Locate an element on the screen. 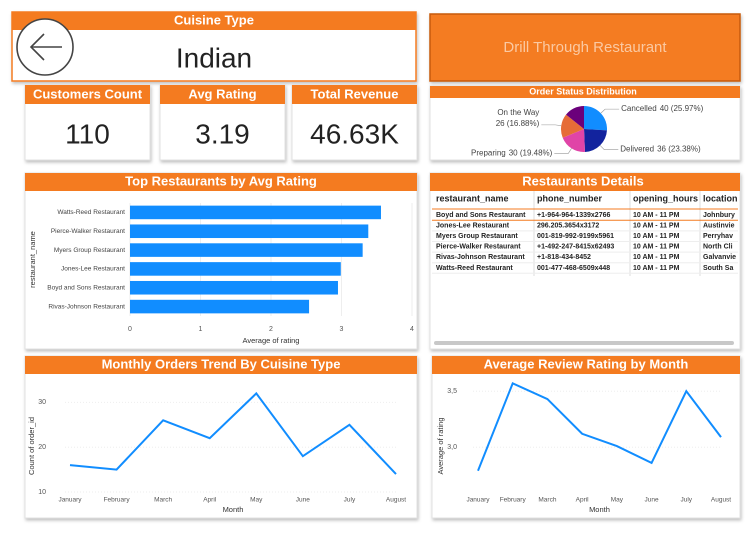 Image resolution: width=752 pixels, height=537 pixels. line-strip is located at coordinates (221, 365).